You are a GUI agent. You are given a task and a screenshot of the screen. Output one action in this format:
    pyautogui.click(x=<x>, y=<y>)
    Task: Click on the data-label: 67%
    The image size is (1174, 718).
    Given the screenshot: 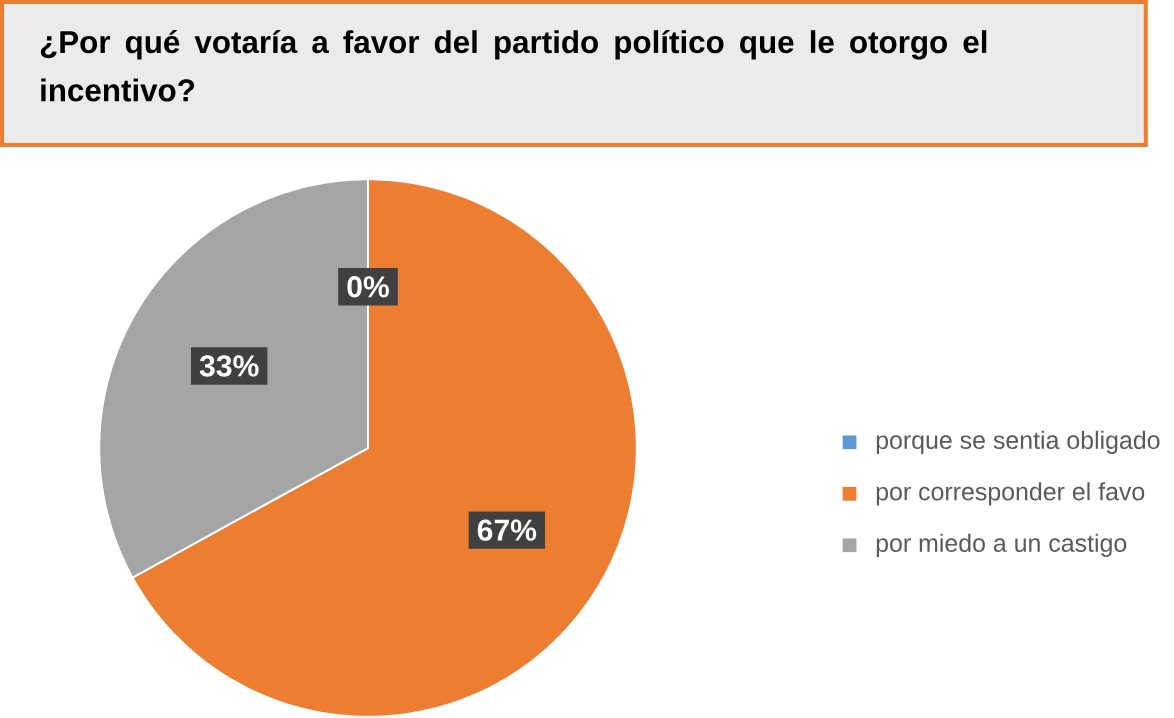 What is the action you would take?
    pyautogui.click(x=507, y=530)
    